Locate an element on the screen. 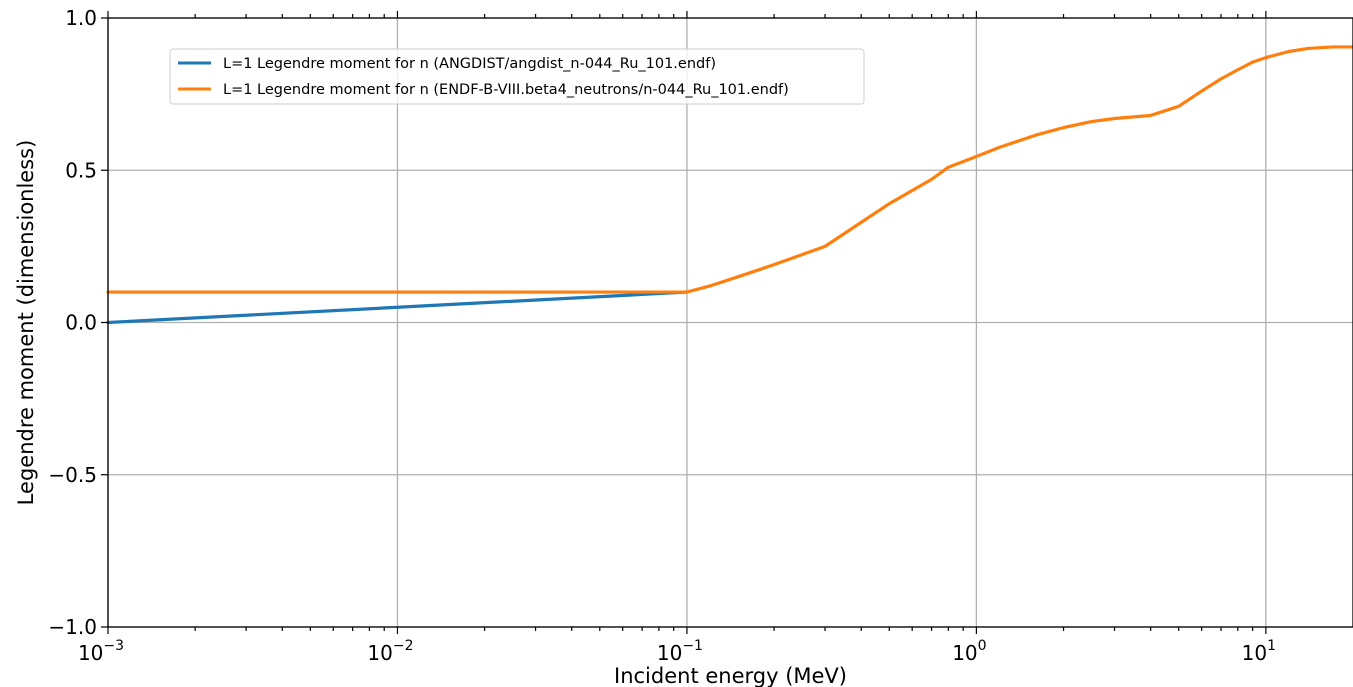  legend-box is located at coordinates (517, 76).